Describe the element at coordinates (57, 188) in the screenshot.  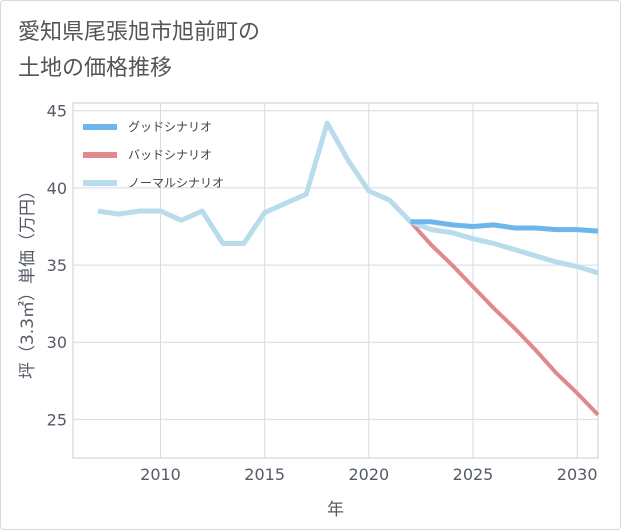
I see `y-tick-label-40: 40` at that location.